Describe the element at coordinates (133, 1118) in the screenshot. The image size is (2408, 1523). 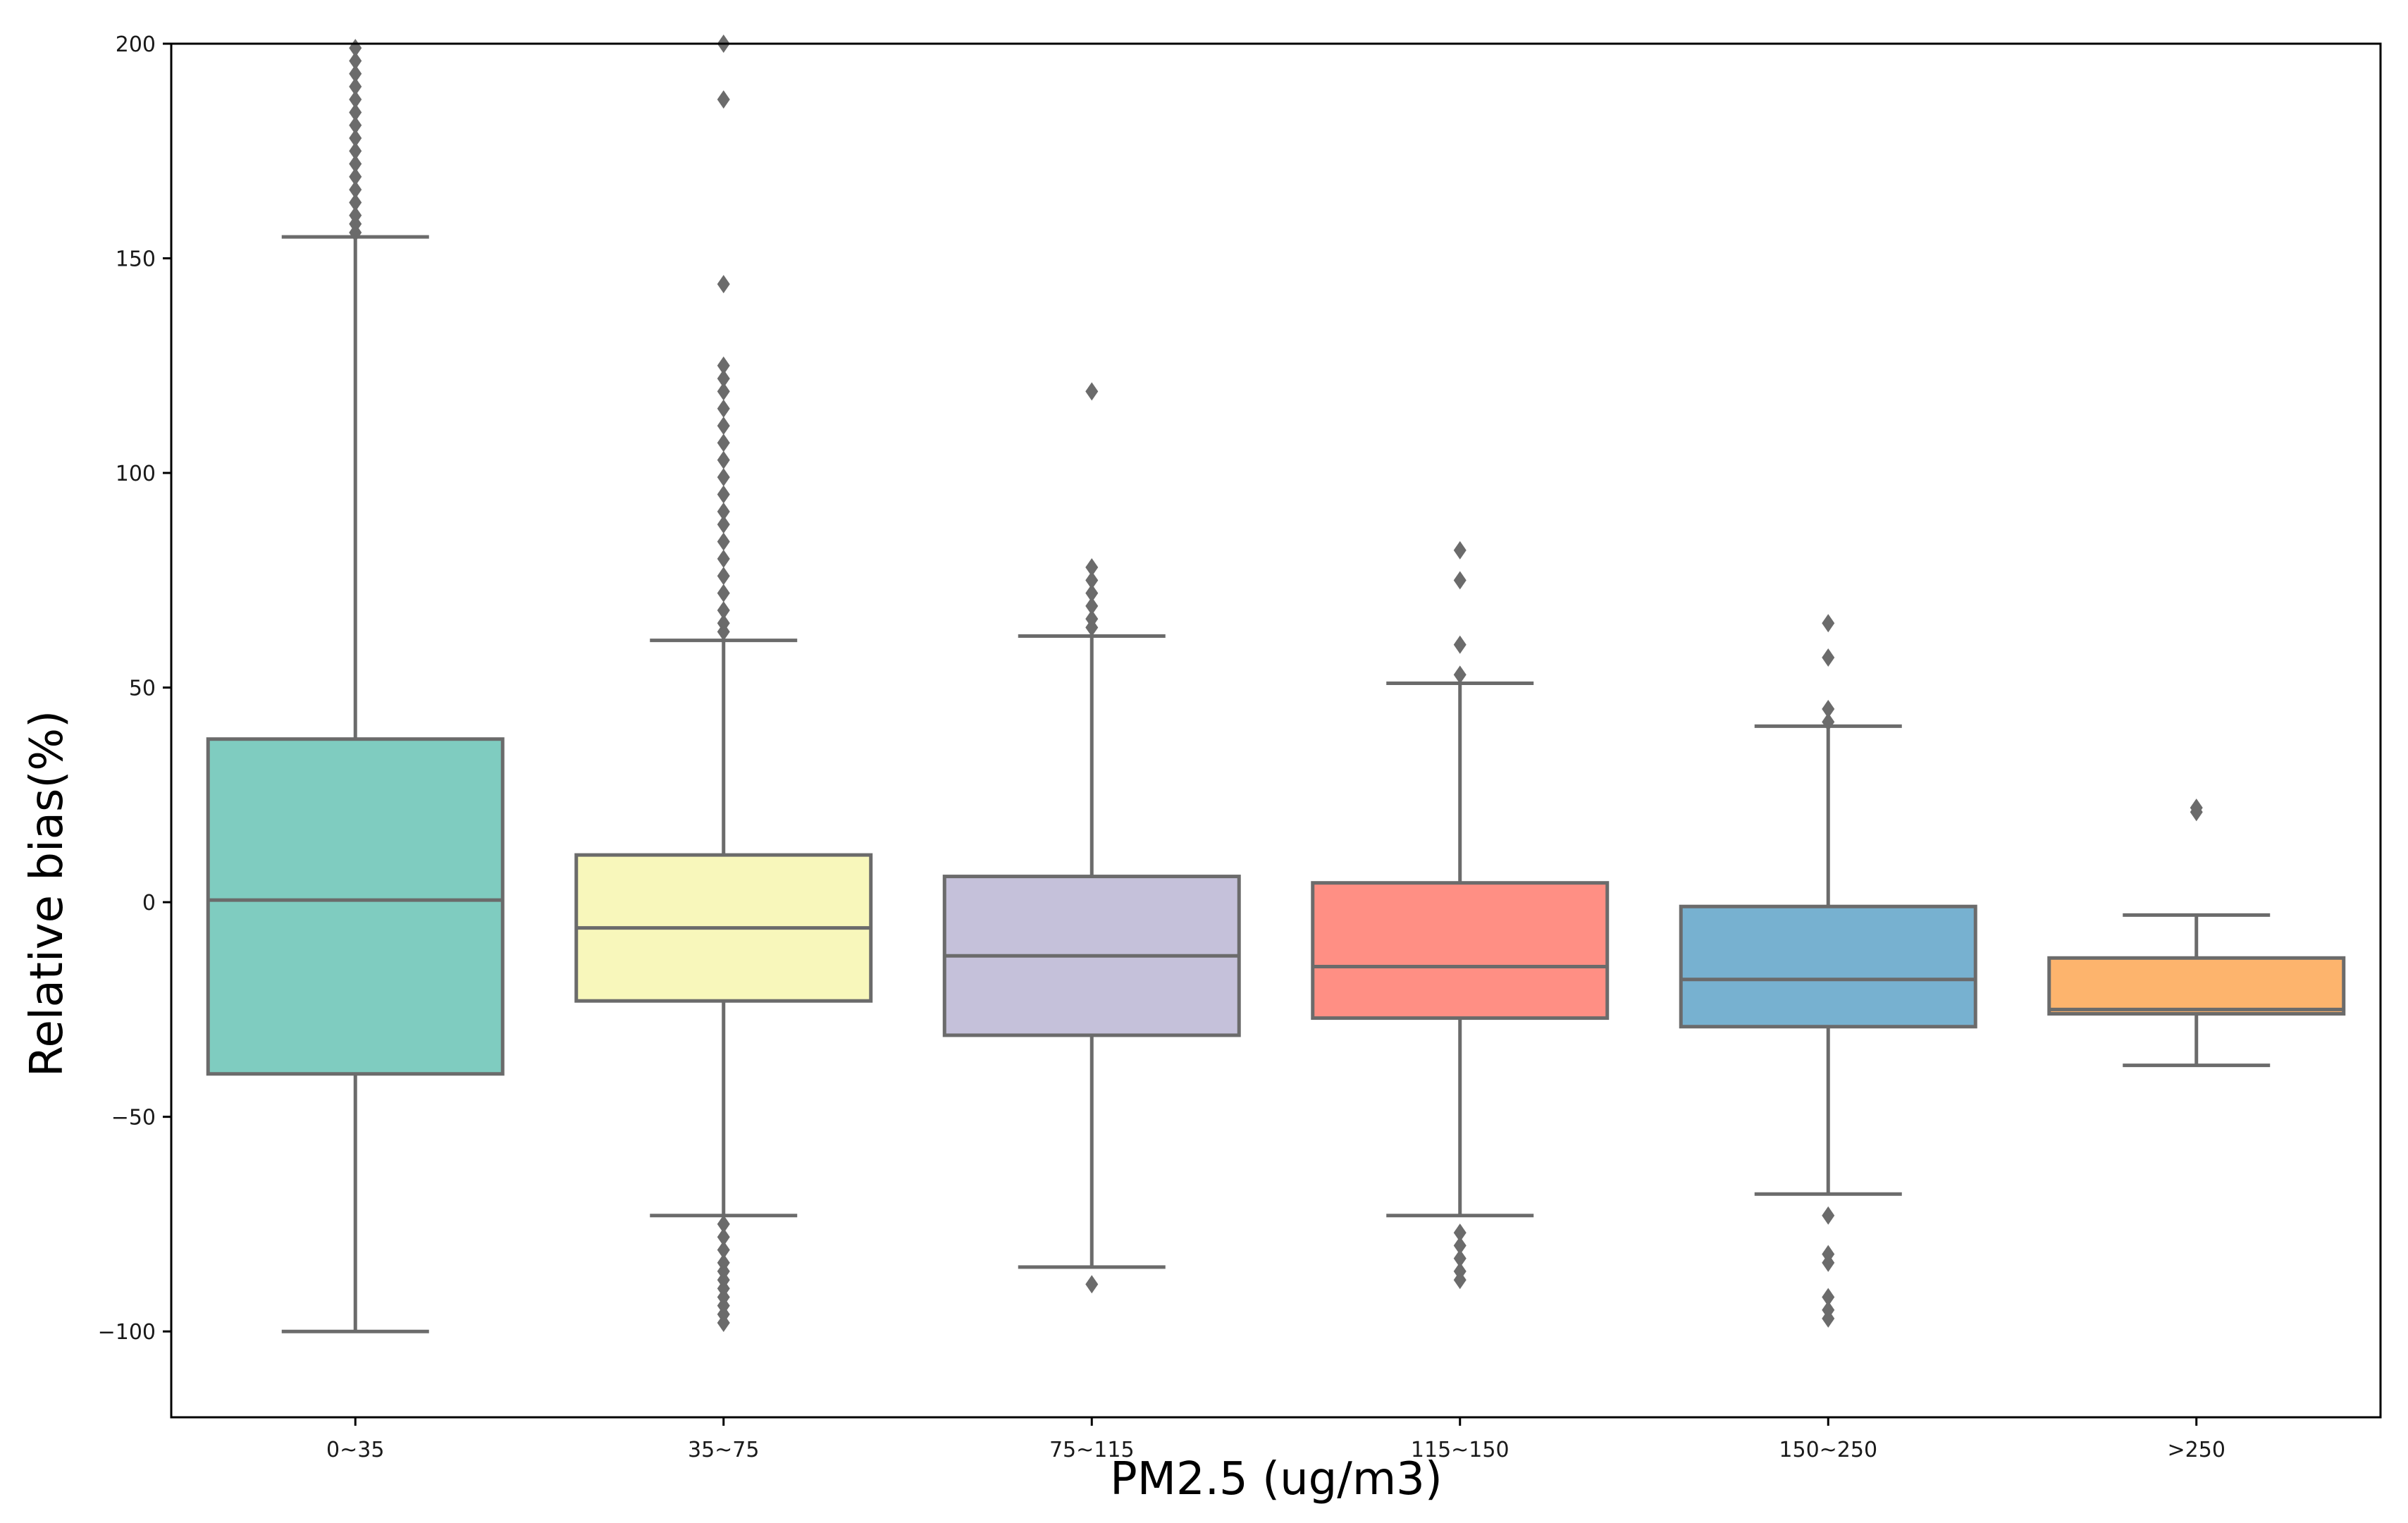
I see `y-tick-label: −50` at that location.